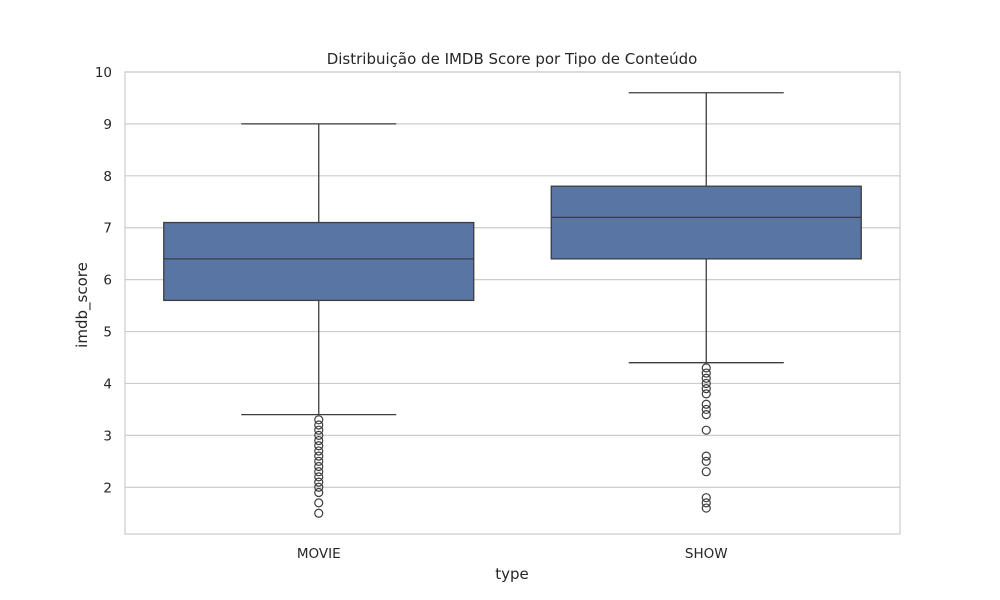 The width and height of the screenshot is (1000, 600). I want to click on y-tick-label: 9, so click(107, 125).